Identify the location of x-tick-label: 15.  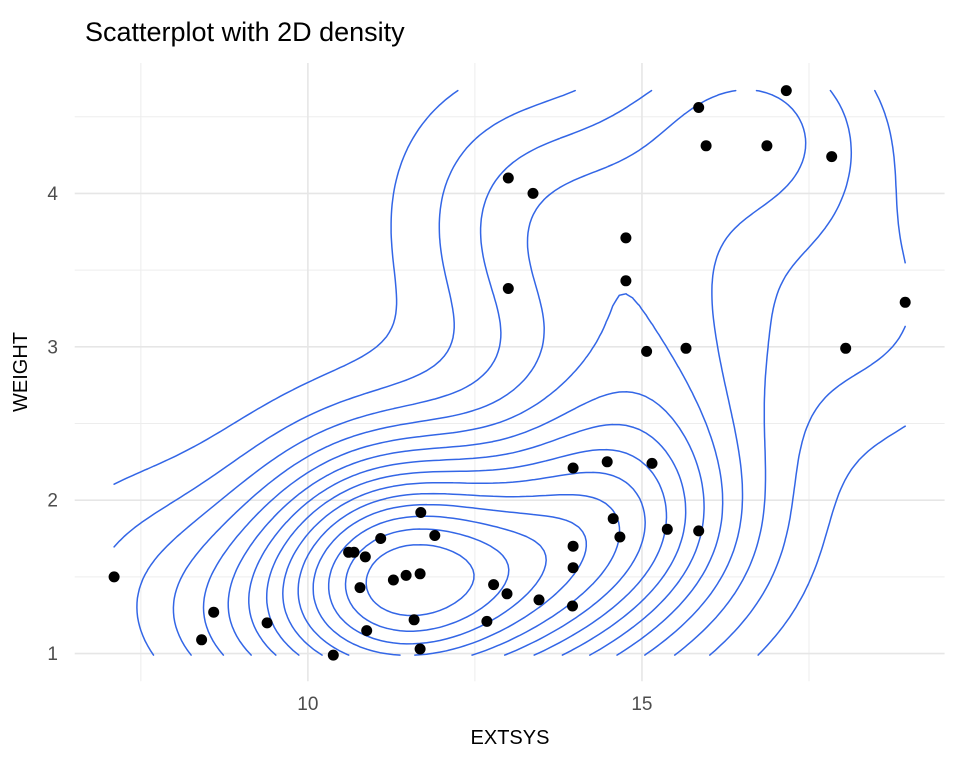
(641, 704).